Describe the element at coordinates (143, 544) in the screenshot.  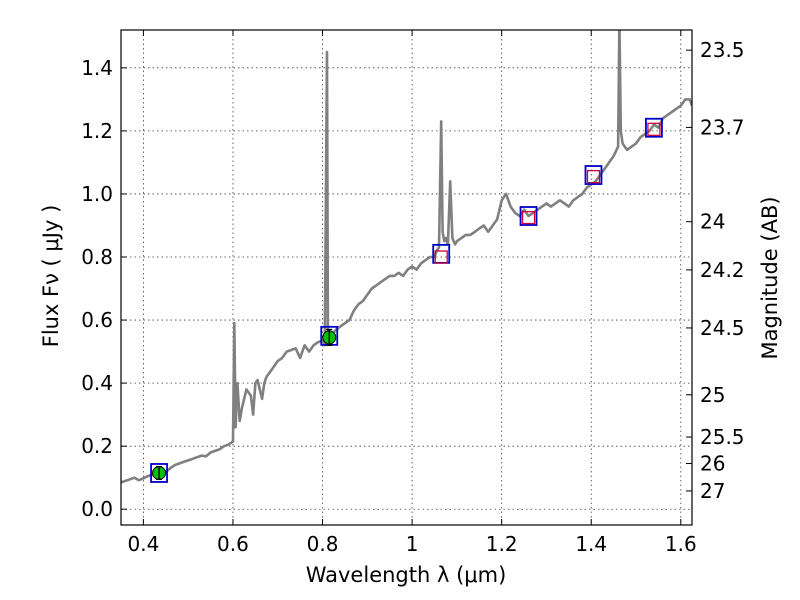
I see `x-tick-label: 0.4` at that location.